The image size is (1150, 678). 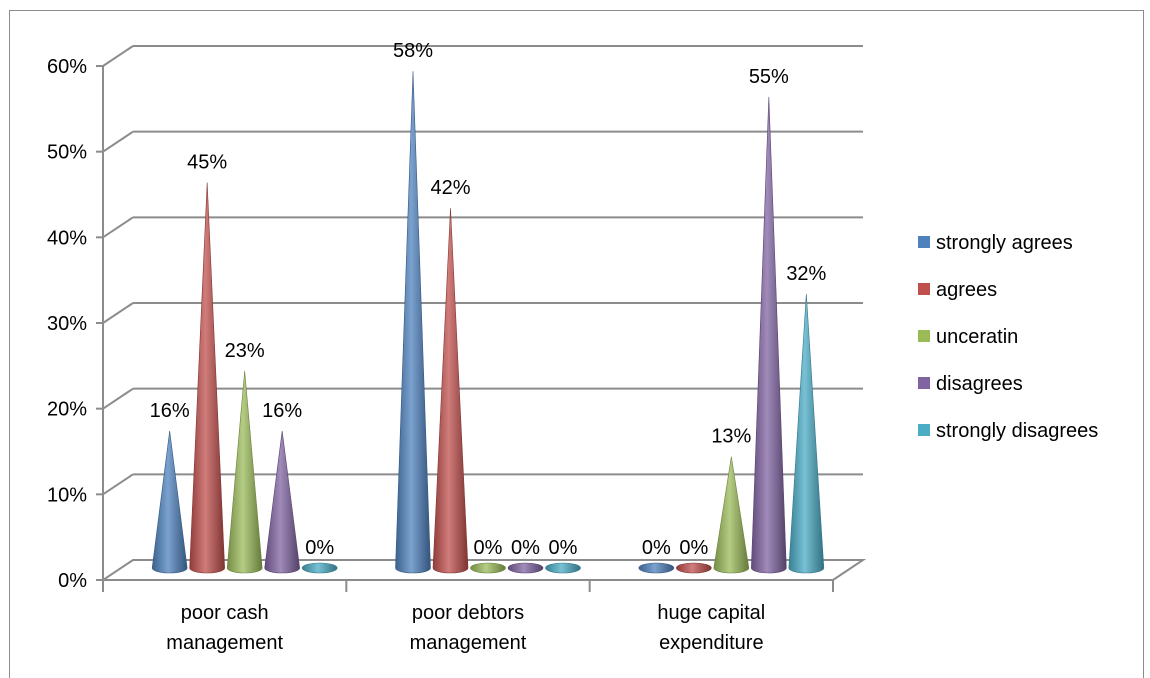 I want to click on y-tick-label: 60%, so click(x=67, y=67).